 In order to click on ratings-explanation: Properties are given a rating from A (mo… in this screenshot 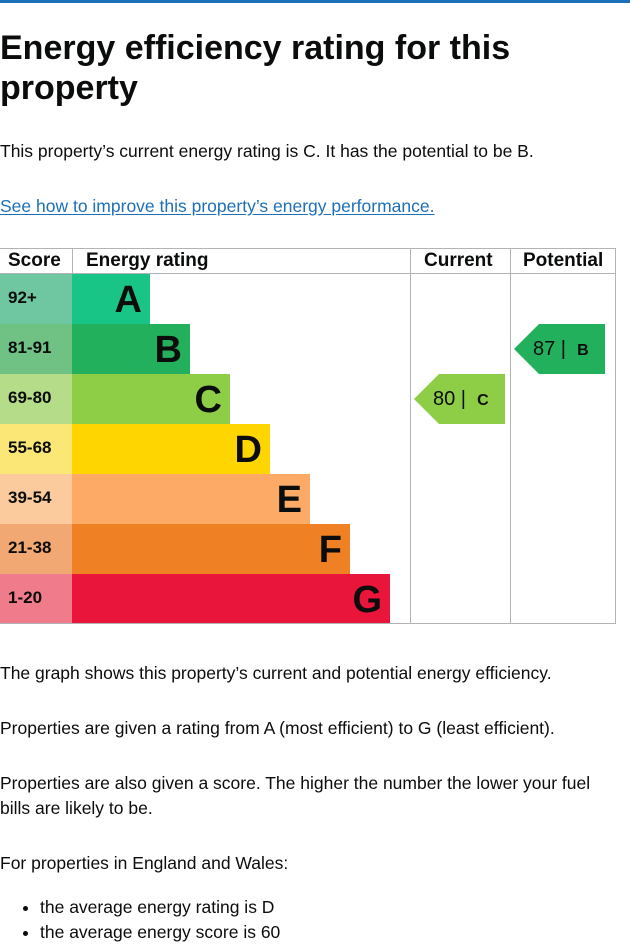, I will do `click(277, 728)`.